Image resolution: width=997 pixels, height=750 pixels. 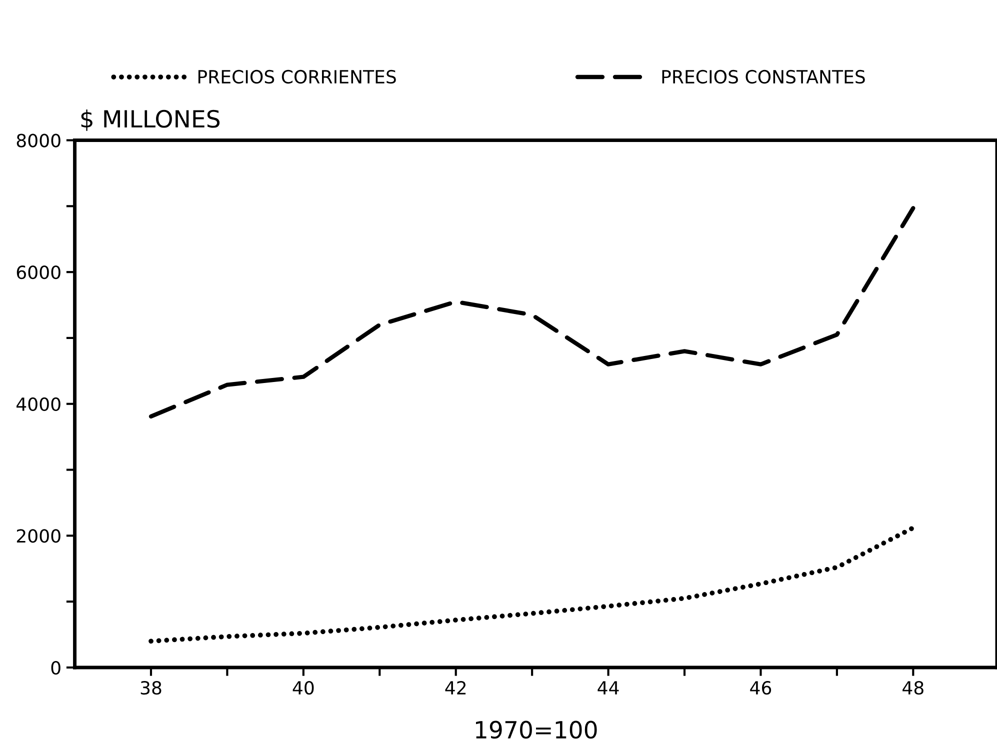 I want to click on y-tick-label: 0, so click(x=55, y=667).